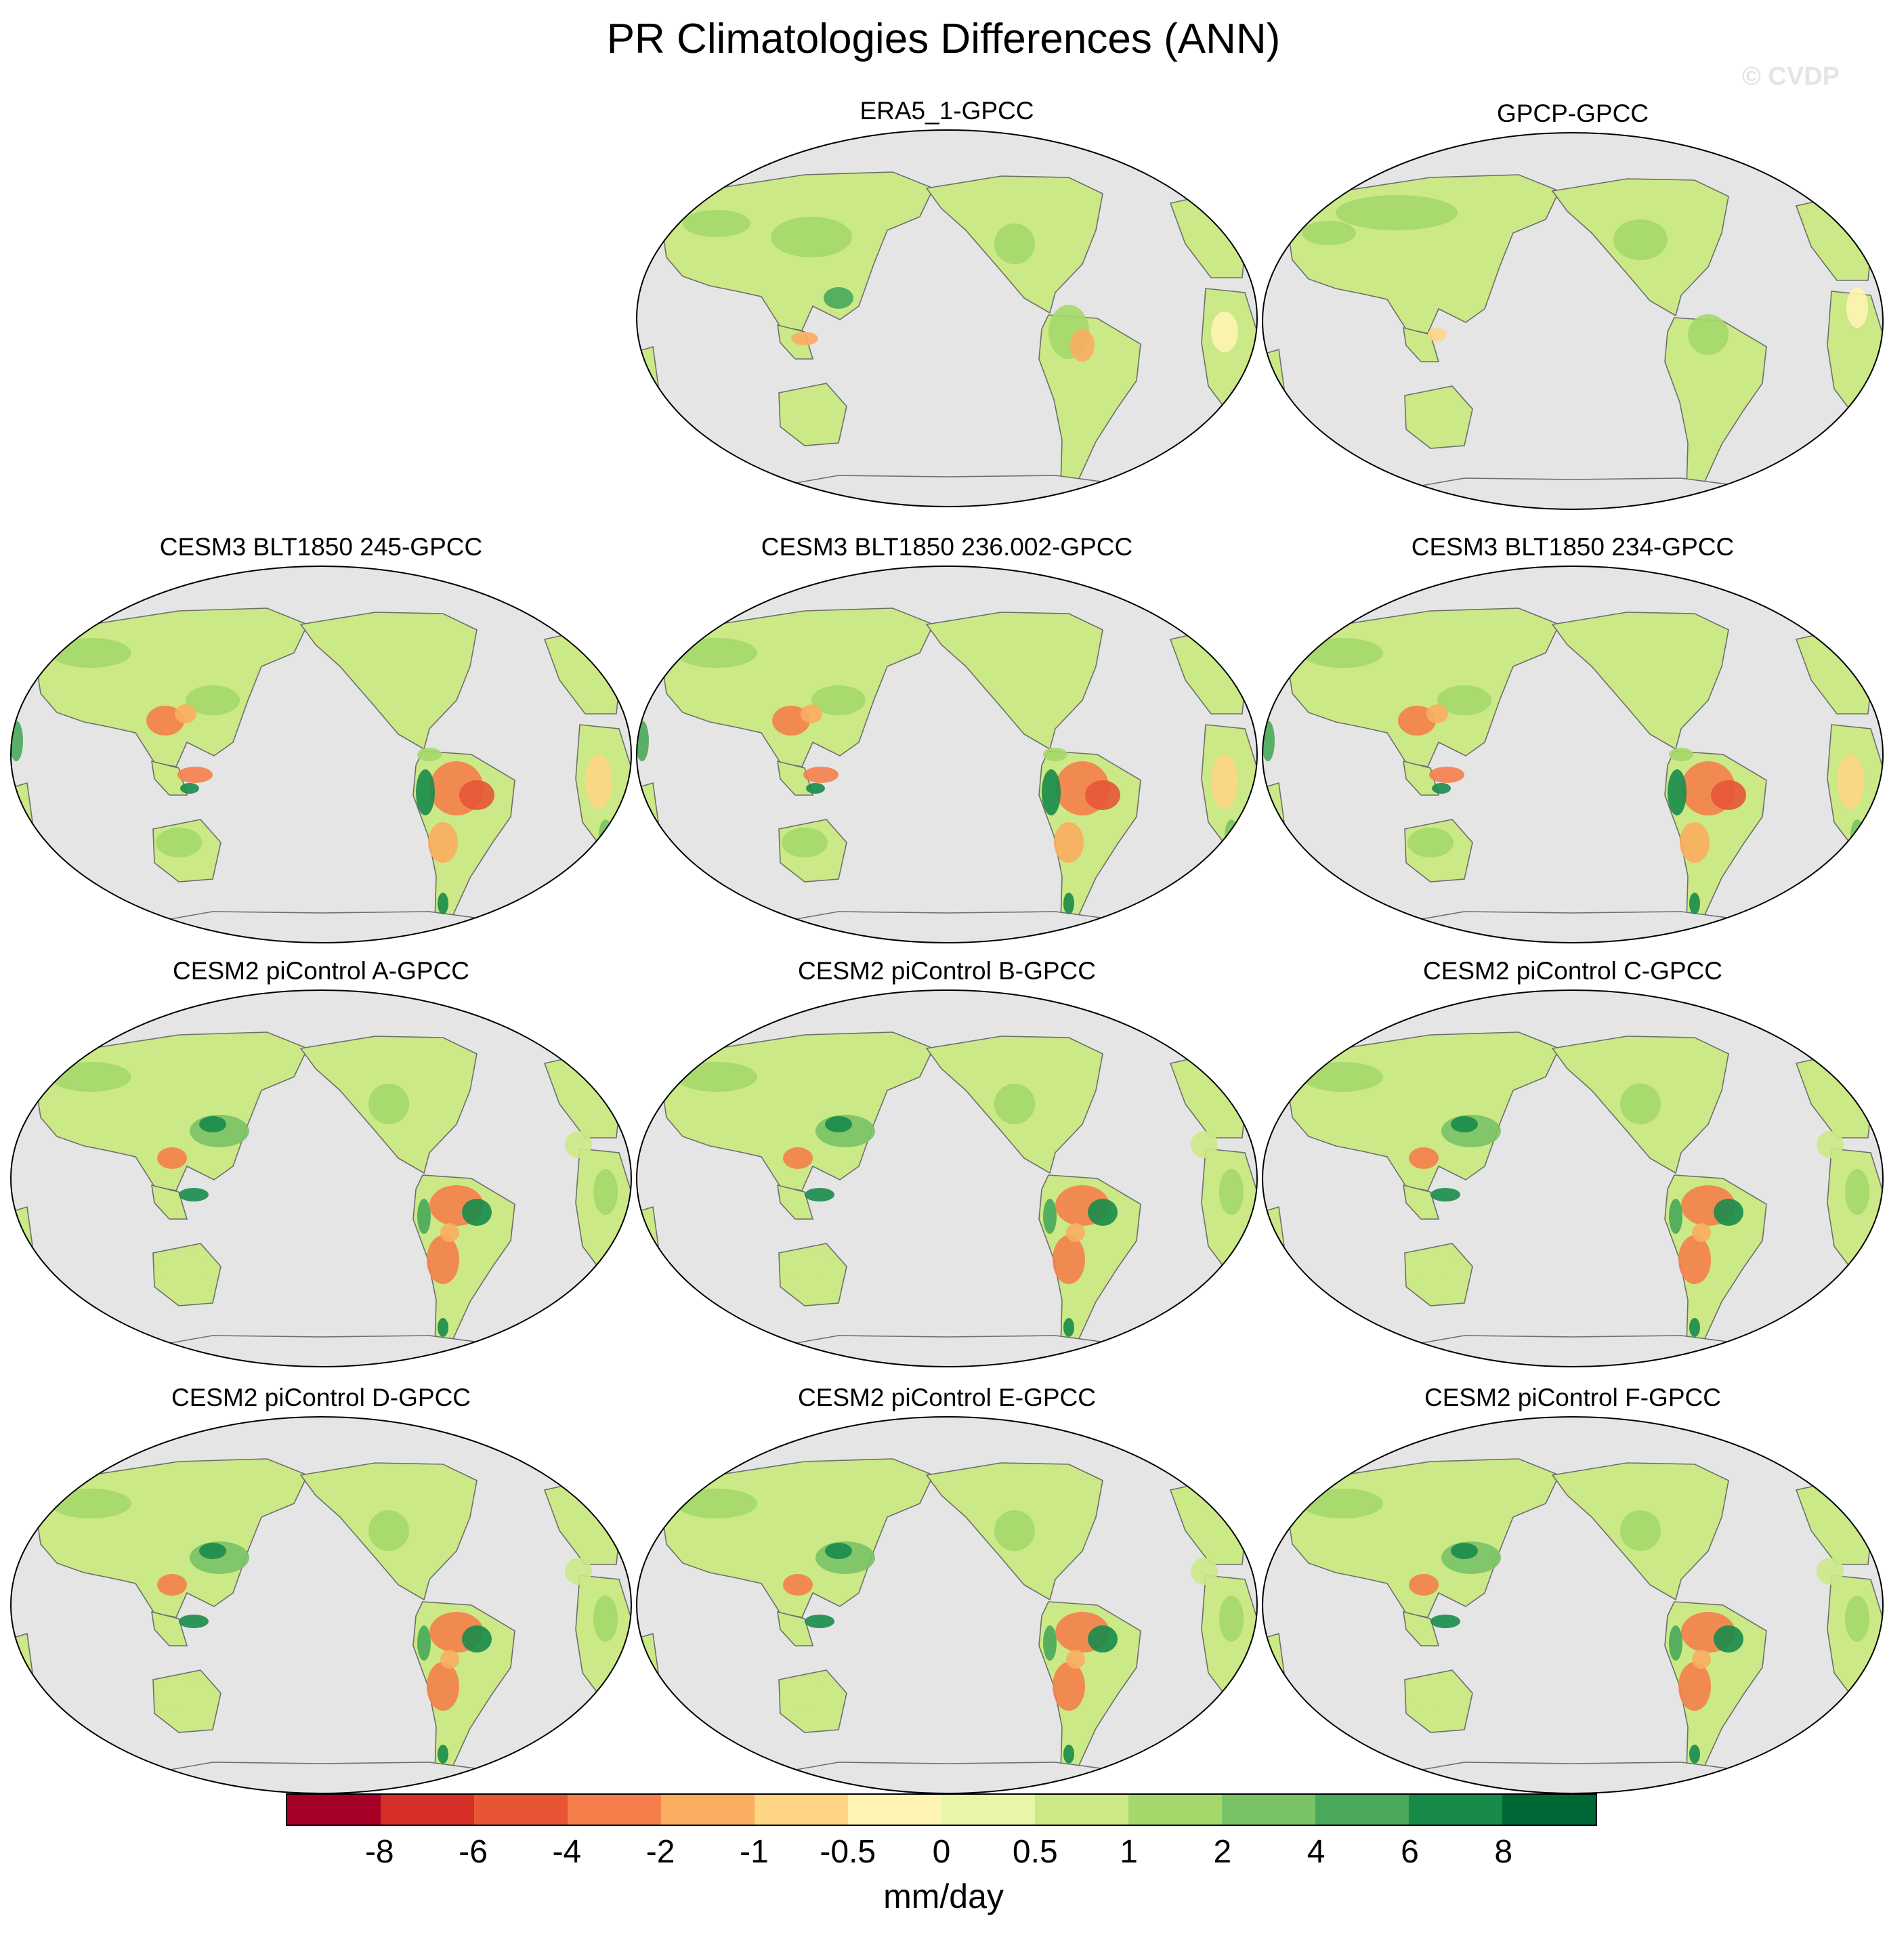 The height and width of the screenshot is (1960, 1887). I want to click on colorbar-tick-label: 1, so click(1129, 1852).